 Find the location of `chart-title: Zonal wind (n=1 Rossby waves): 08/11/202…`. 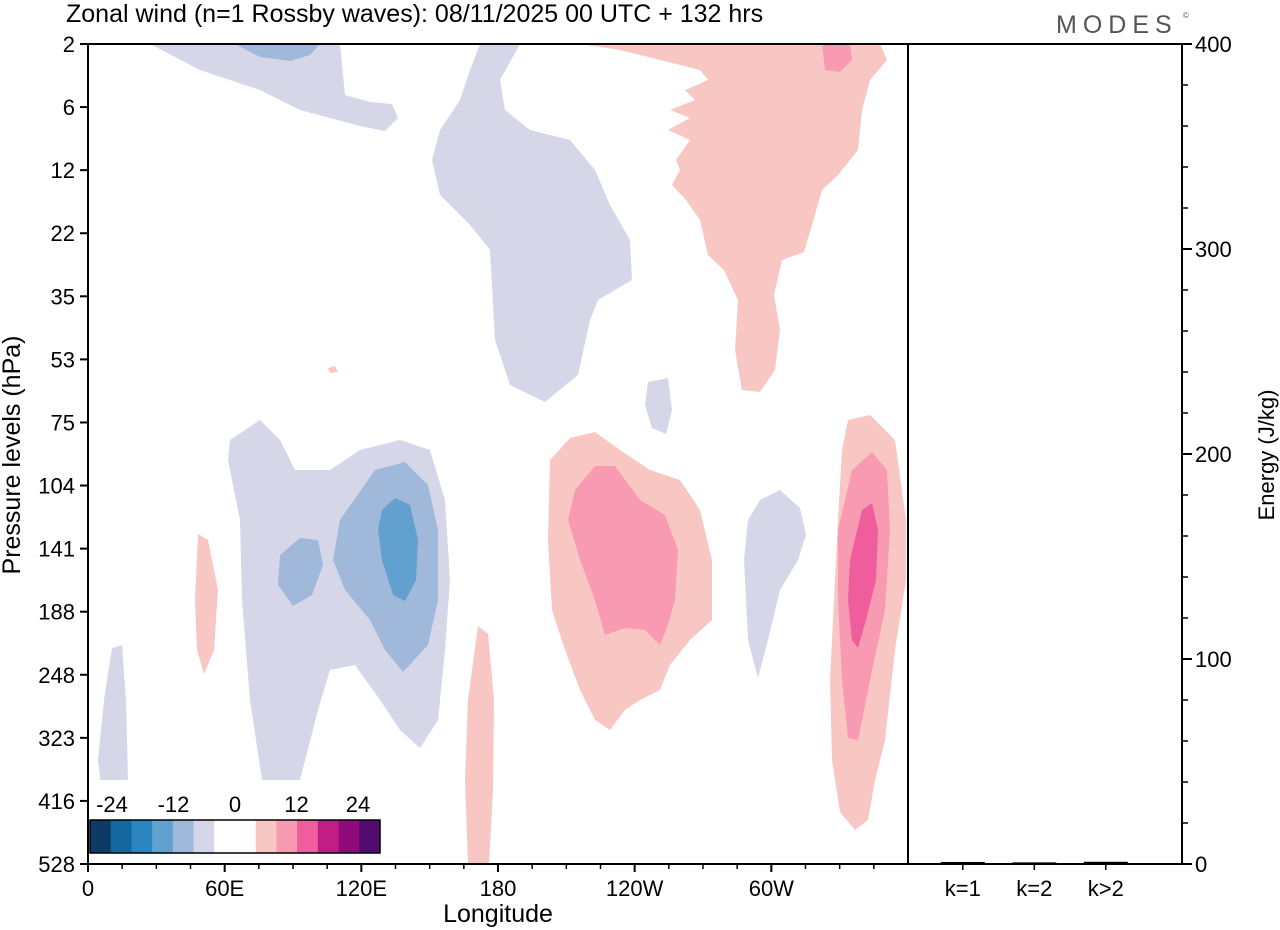

chart-title: Zonal wind (n=1 Rossby waves): 08/11/202… is located at coordinates (414, 14).